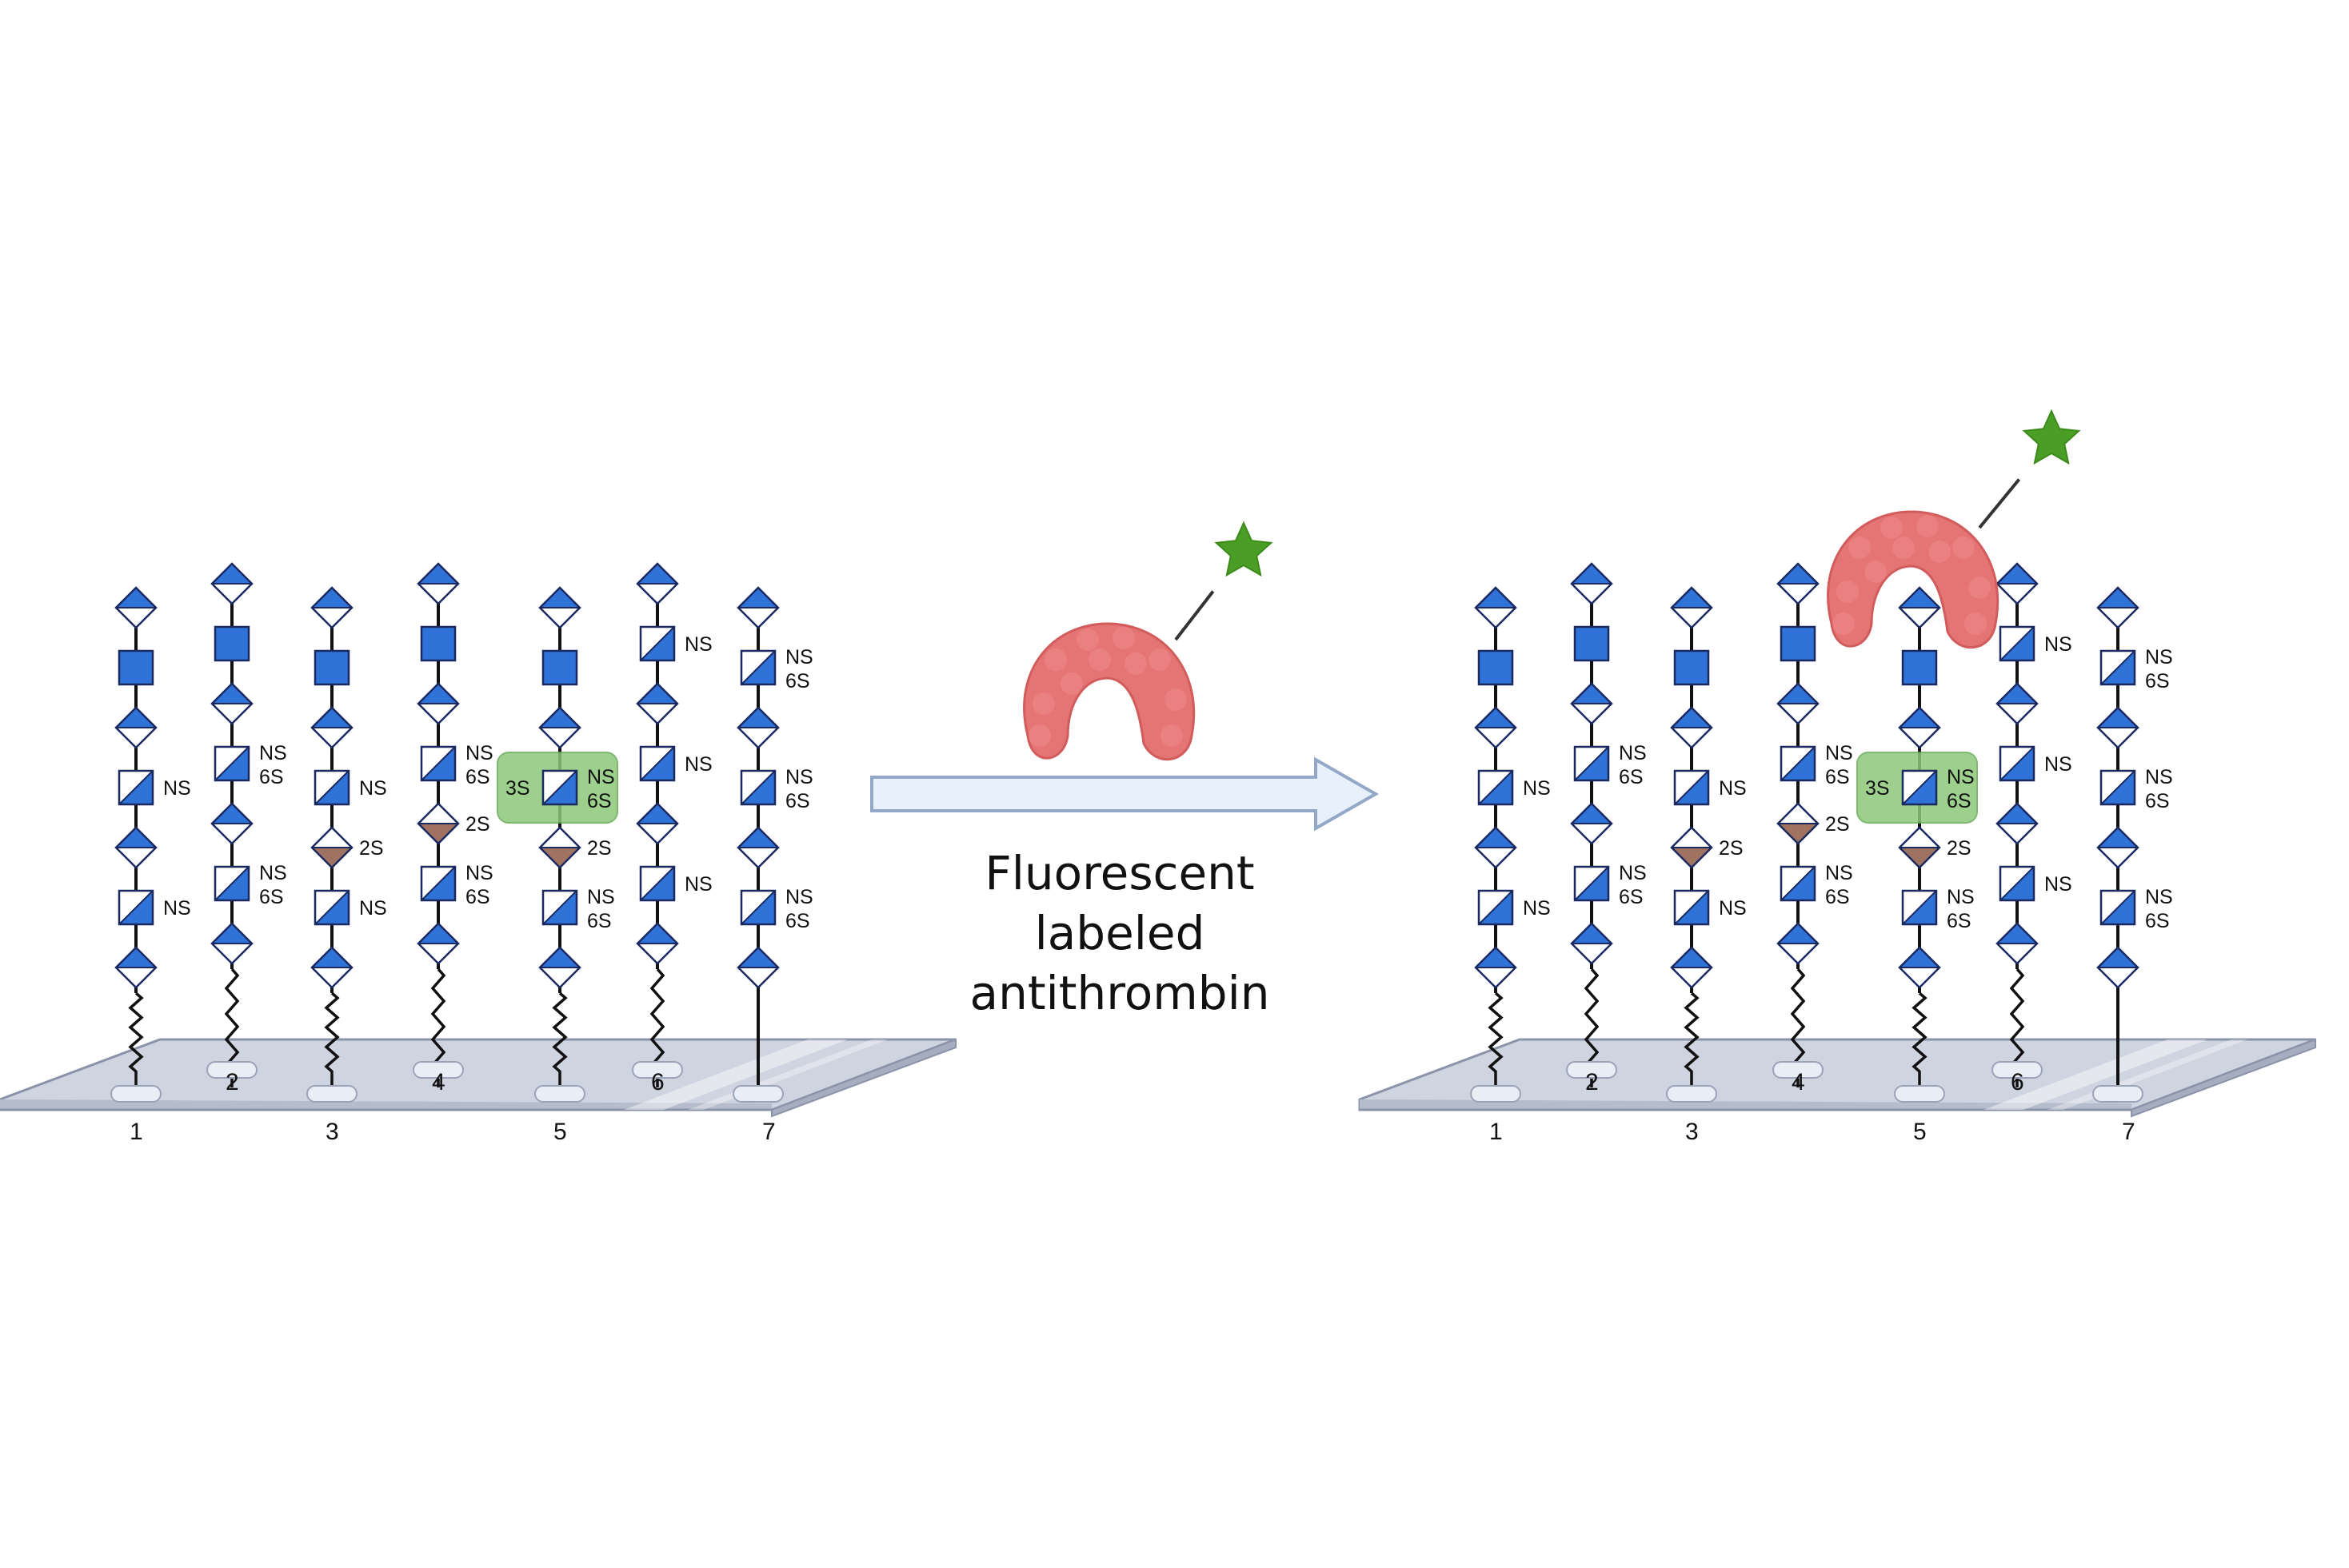  What do you see at coordinates (332, 1132) in the screenshot?
I see `chain-number-label: 3` at bounding box center [332, 1132].